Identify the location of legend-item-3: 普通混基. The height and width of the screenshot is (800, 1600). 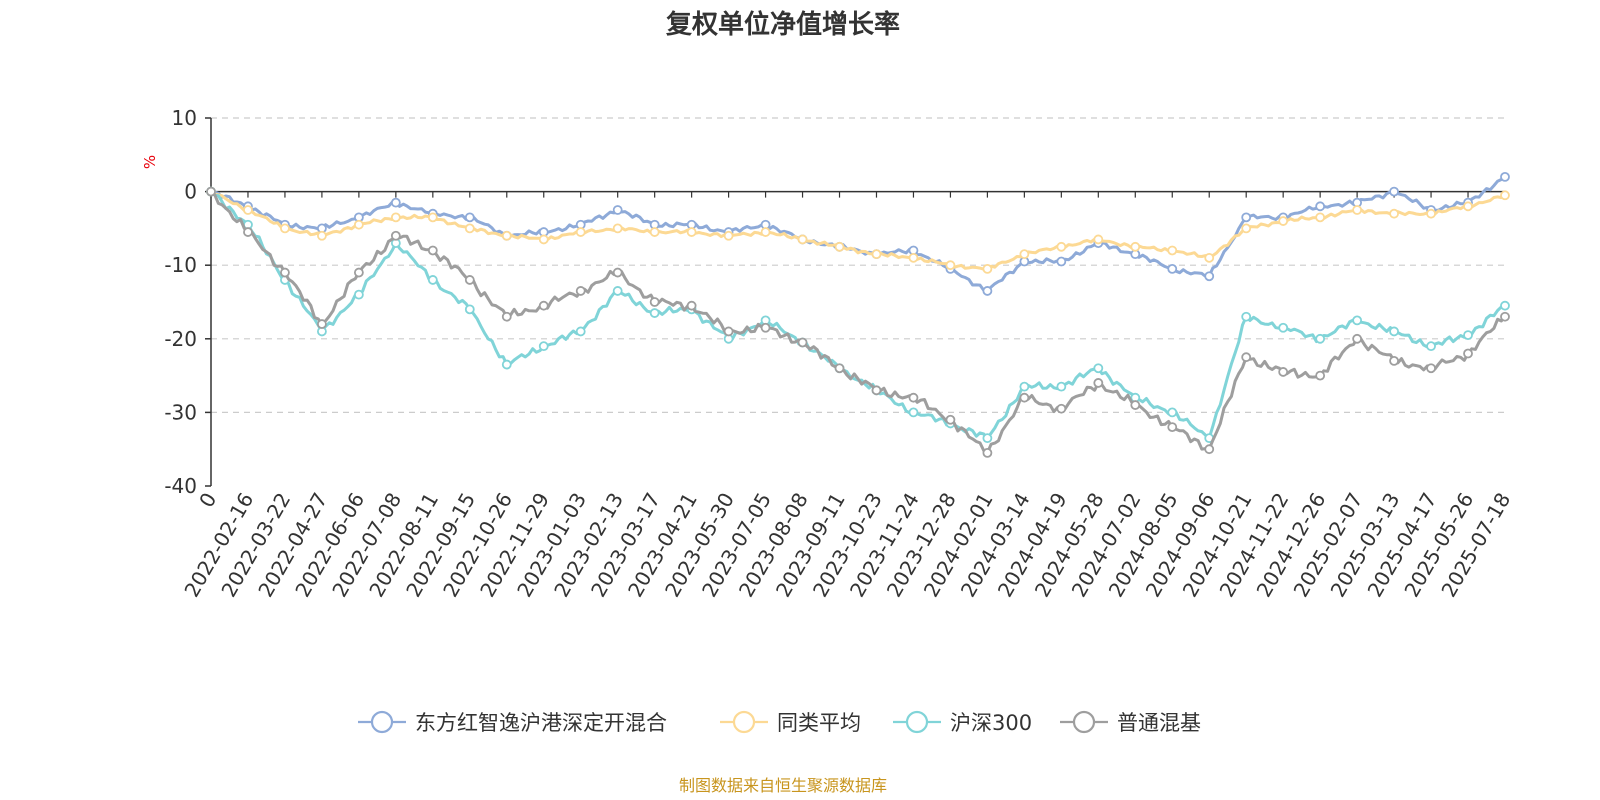
(1130, 722).